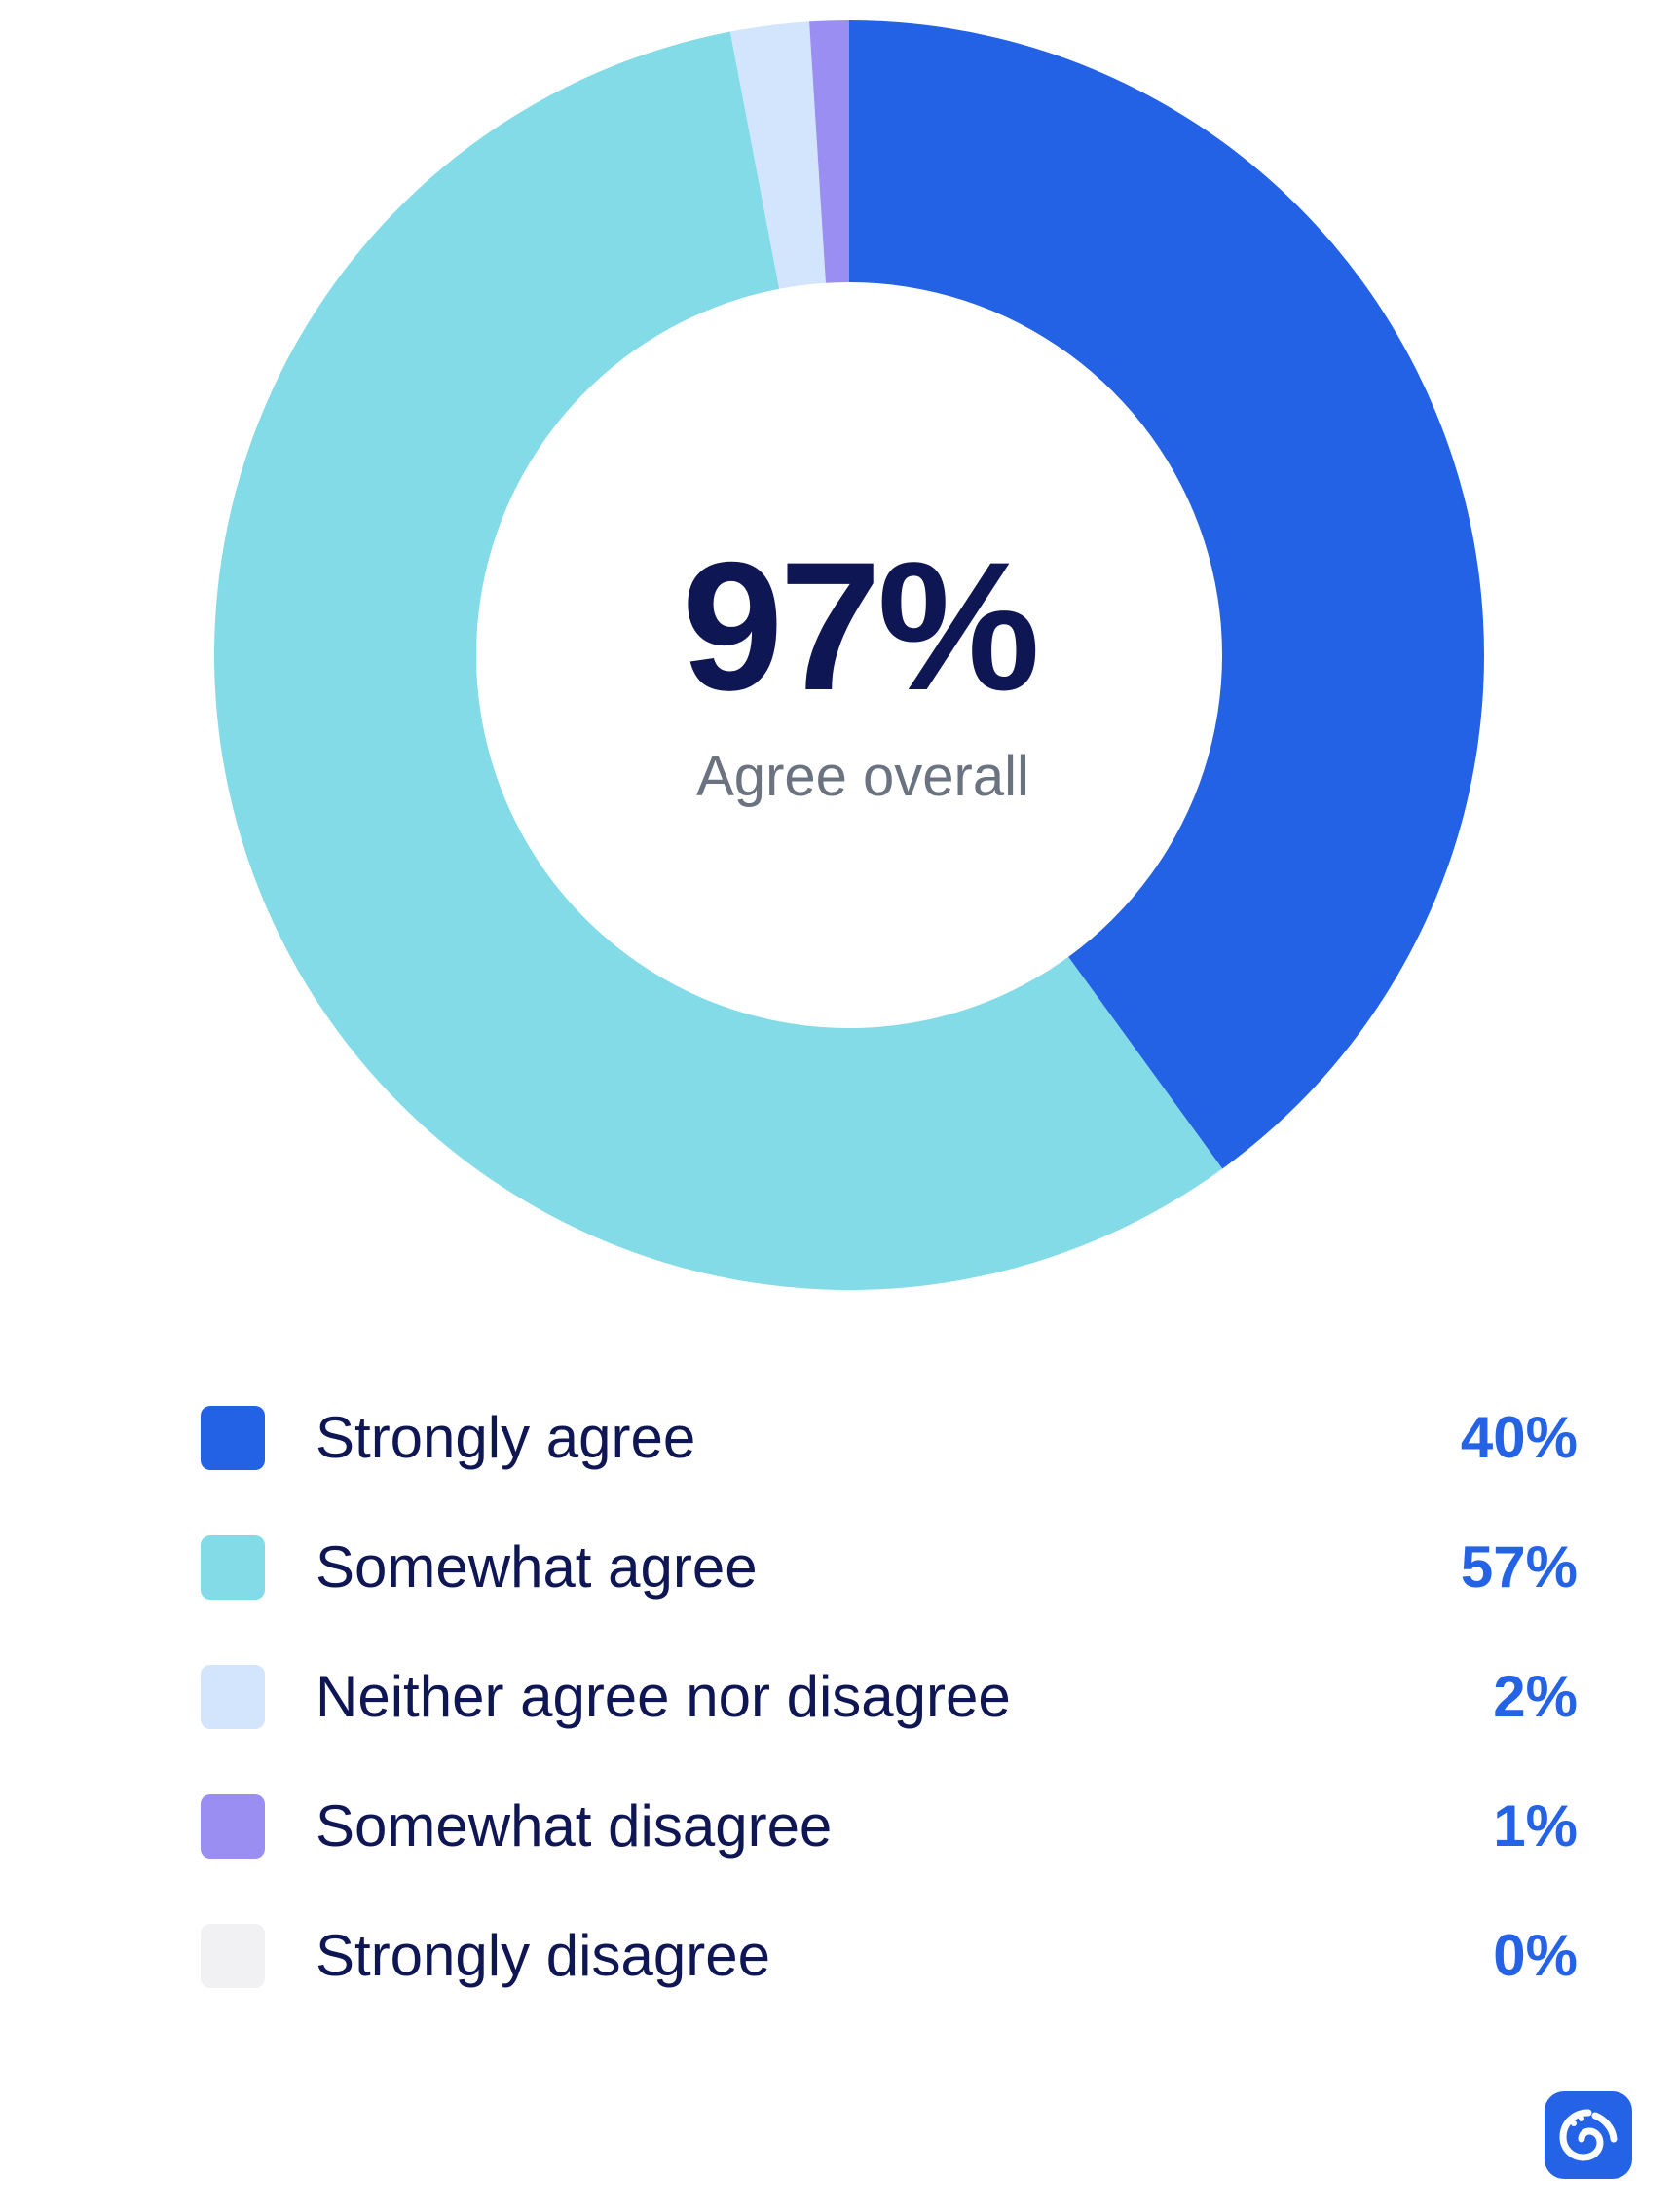  I want to click on legend-item: Somewhat disagree 1%, so click(889, 1826).